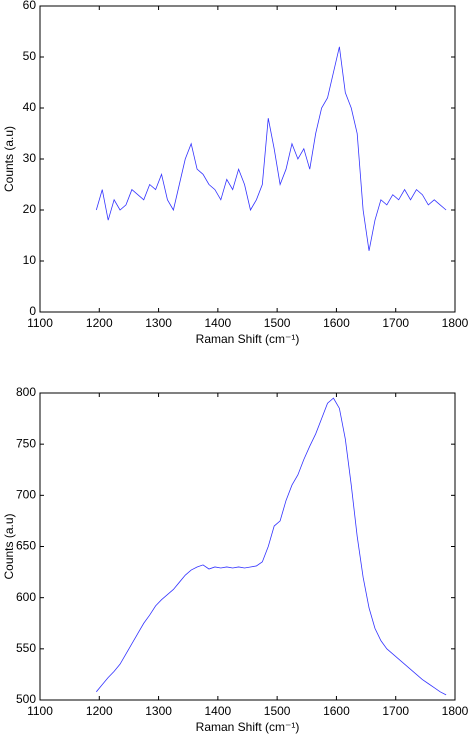 The image size is (474, 735). What do you see at coordinates (26, 443) in the screenshot?
I see `y-tick-label: 750` at bounding box center [26, 443].